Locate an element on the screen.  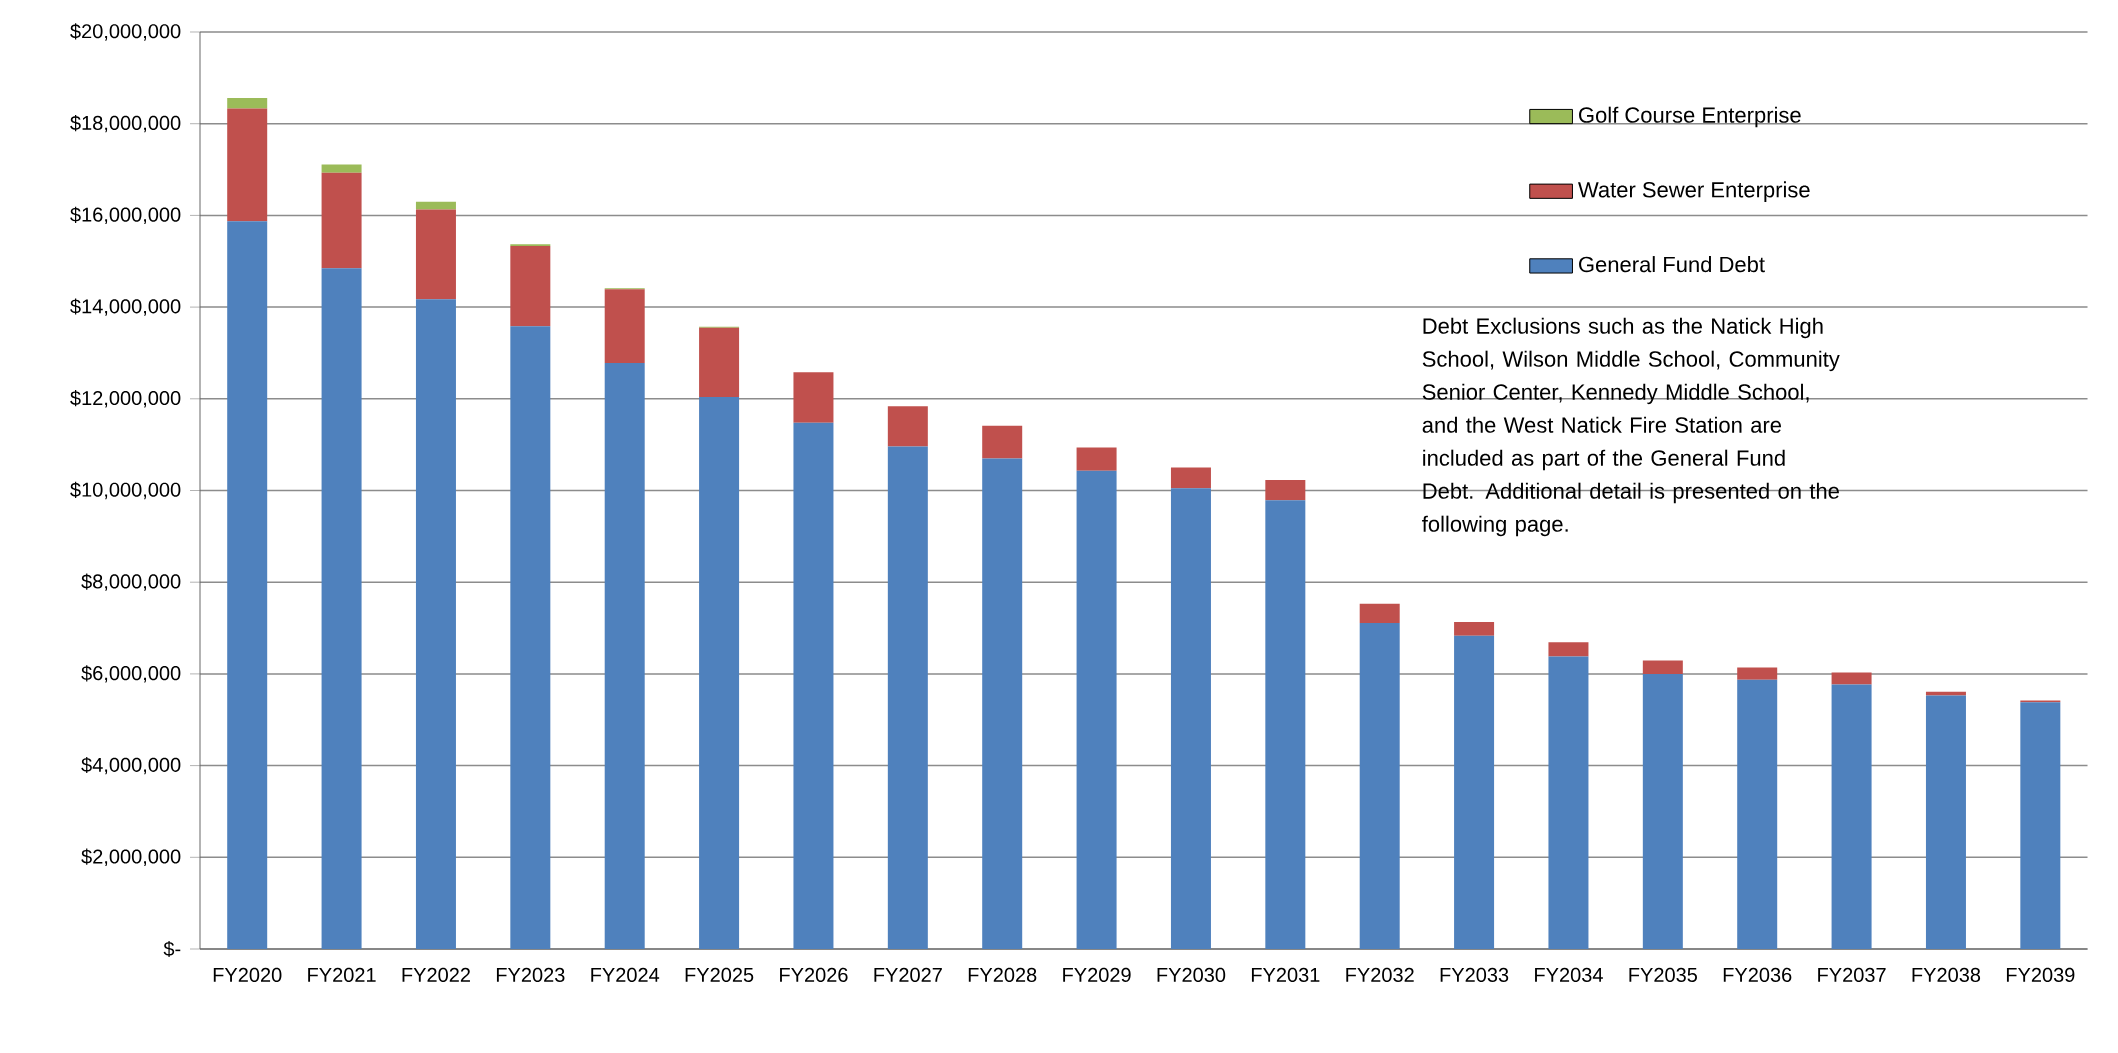
y-tick-label: $10,000,000 is located at coordinates (125, 490).